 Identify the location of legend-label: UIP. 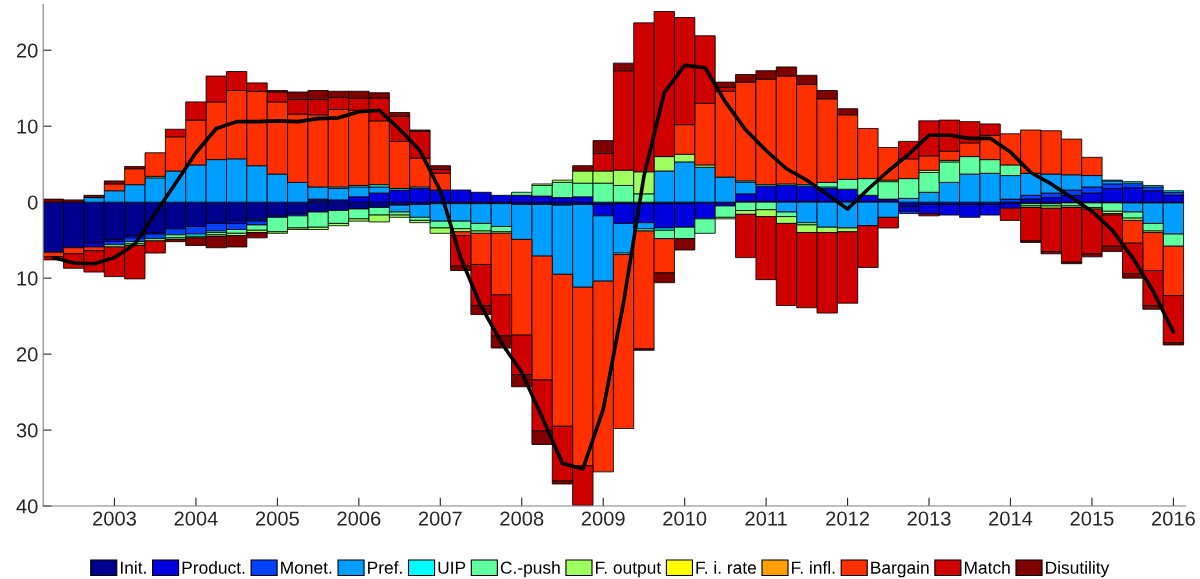
(452, 567).